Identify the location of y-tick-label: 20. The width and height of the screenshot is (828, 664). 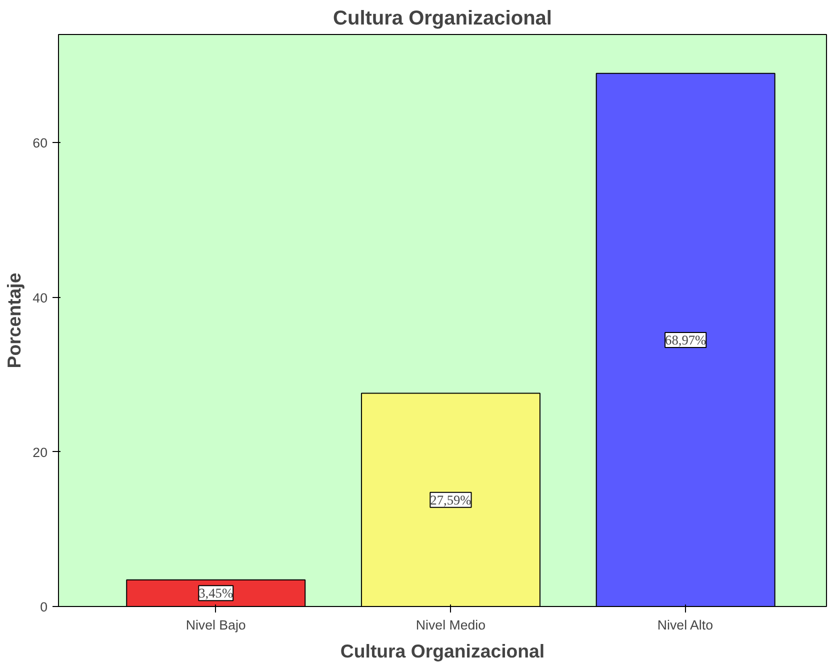
(40, 452).